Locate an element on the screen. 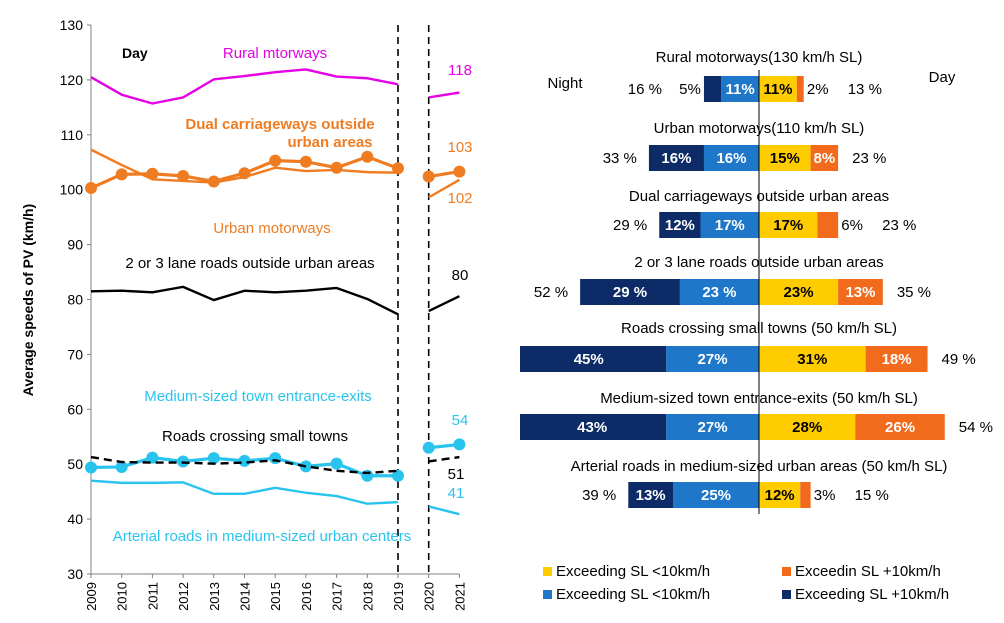 The width and height of the screenshot is (1004, 623). day-header: Day is located at coordinates (942, 77).